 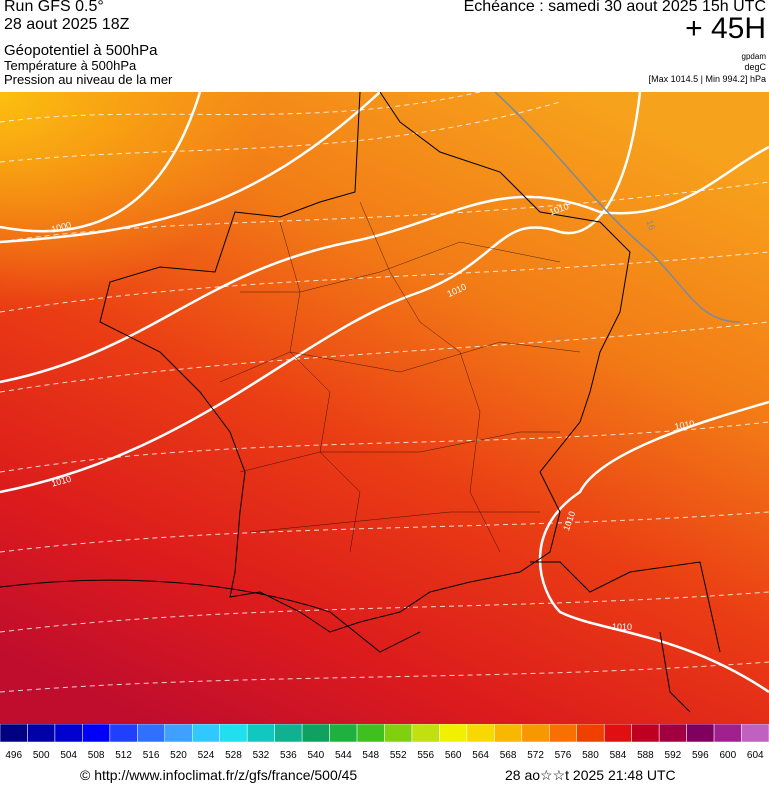 I want to click on colorbar-label: 596, so click(x=700, y=755).